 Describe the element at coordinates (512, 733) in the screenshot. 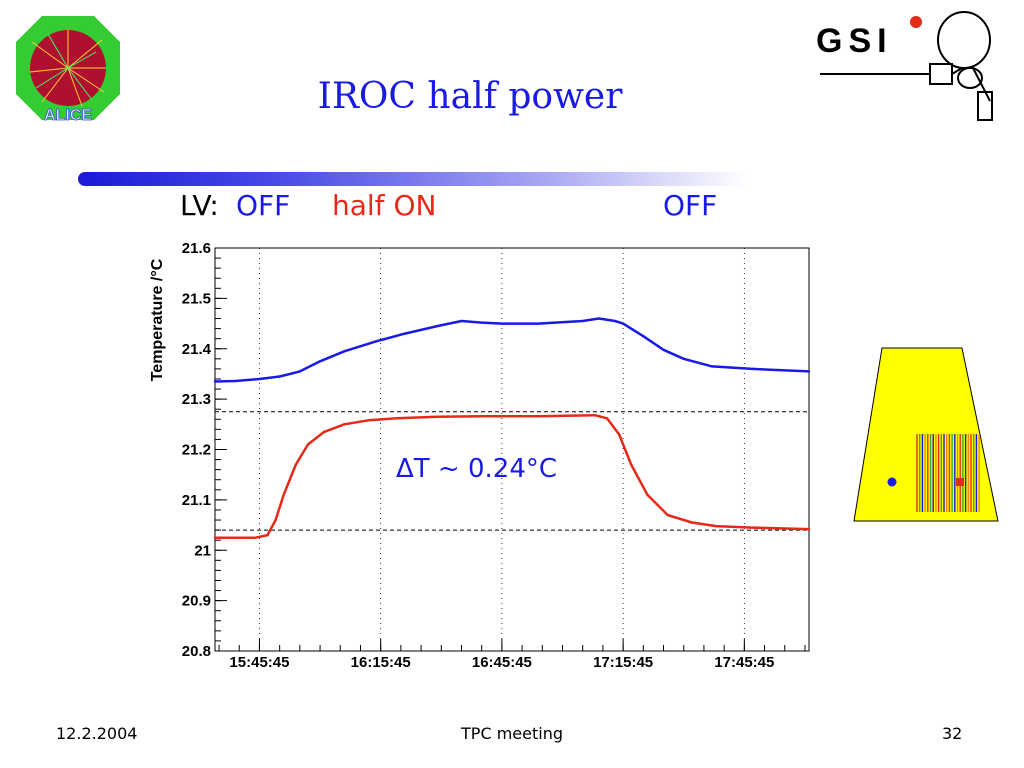

I see `footer-meeting-name: TPC meeting` at that location.